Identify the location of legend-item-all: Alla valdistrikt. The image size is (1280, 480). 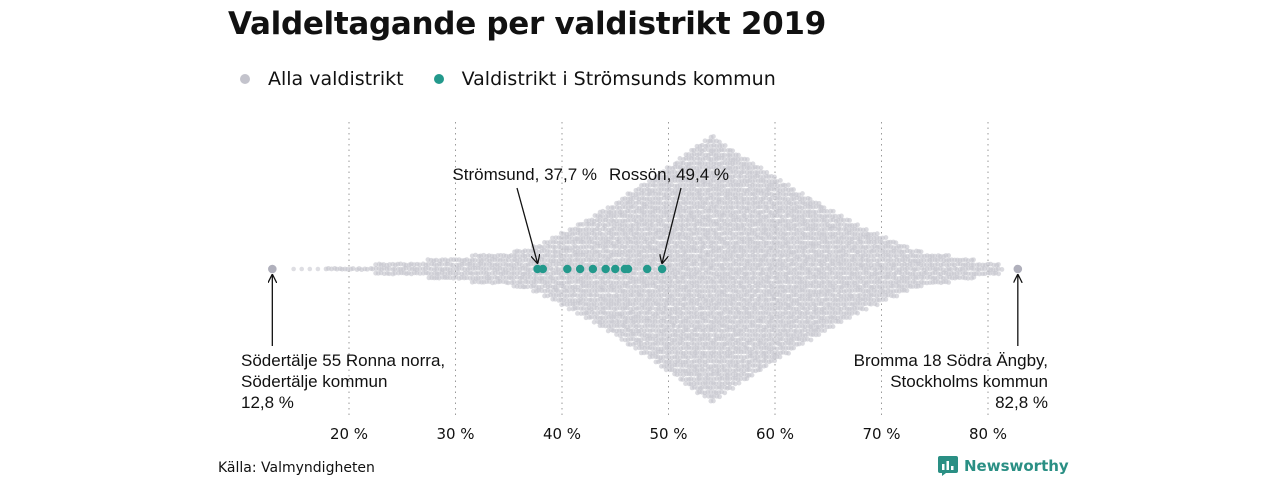
(322, 79).